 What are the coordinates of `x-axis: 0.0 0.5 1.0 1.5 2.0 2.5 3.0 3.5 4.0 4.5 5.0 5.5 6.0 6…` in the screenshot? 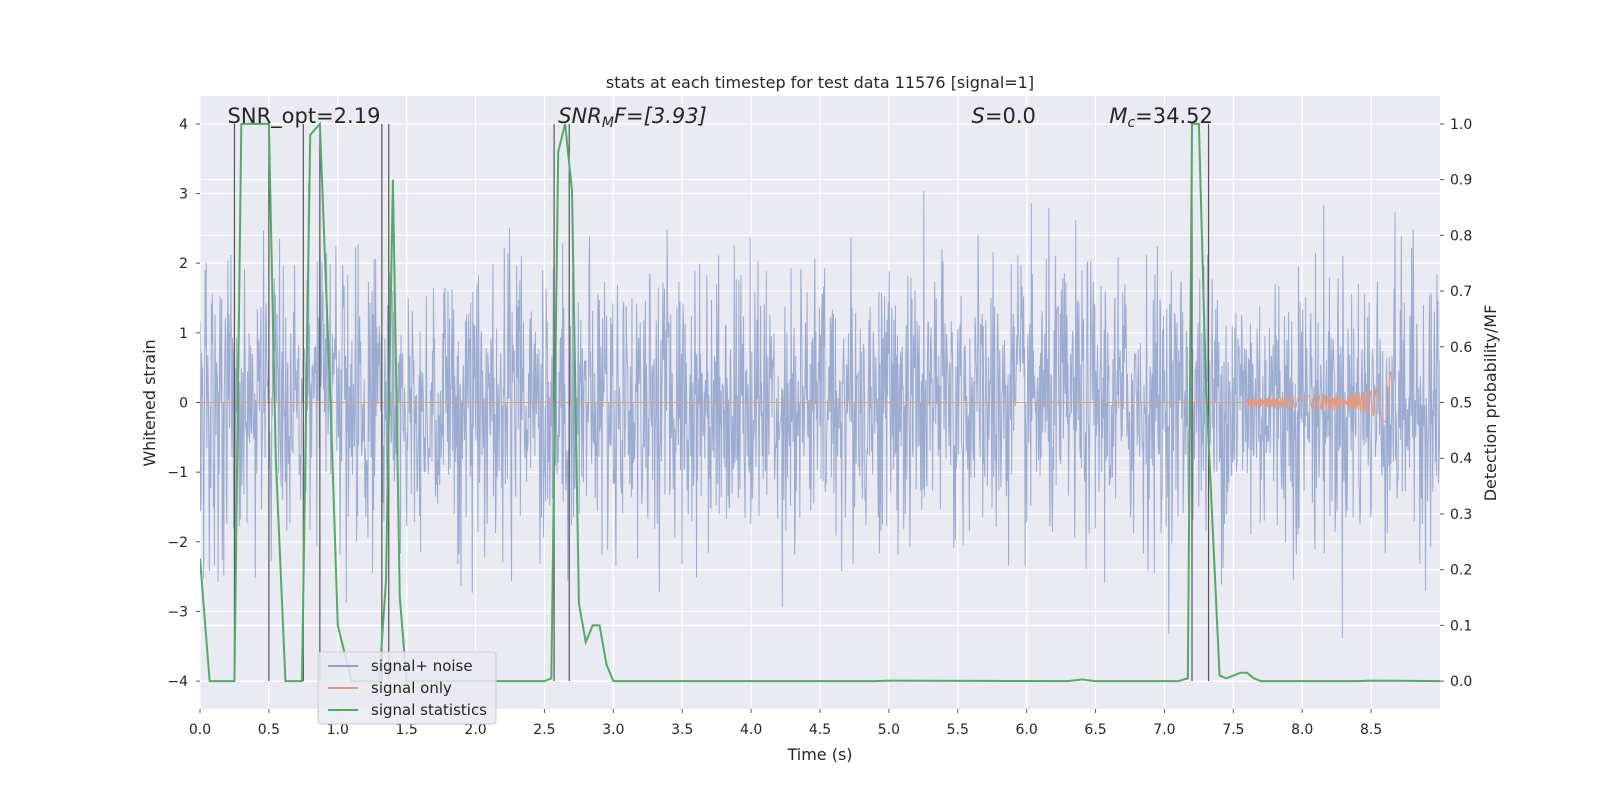 It's located at (785, 723).